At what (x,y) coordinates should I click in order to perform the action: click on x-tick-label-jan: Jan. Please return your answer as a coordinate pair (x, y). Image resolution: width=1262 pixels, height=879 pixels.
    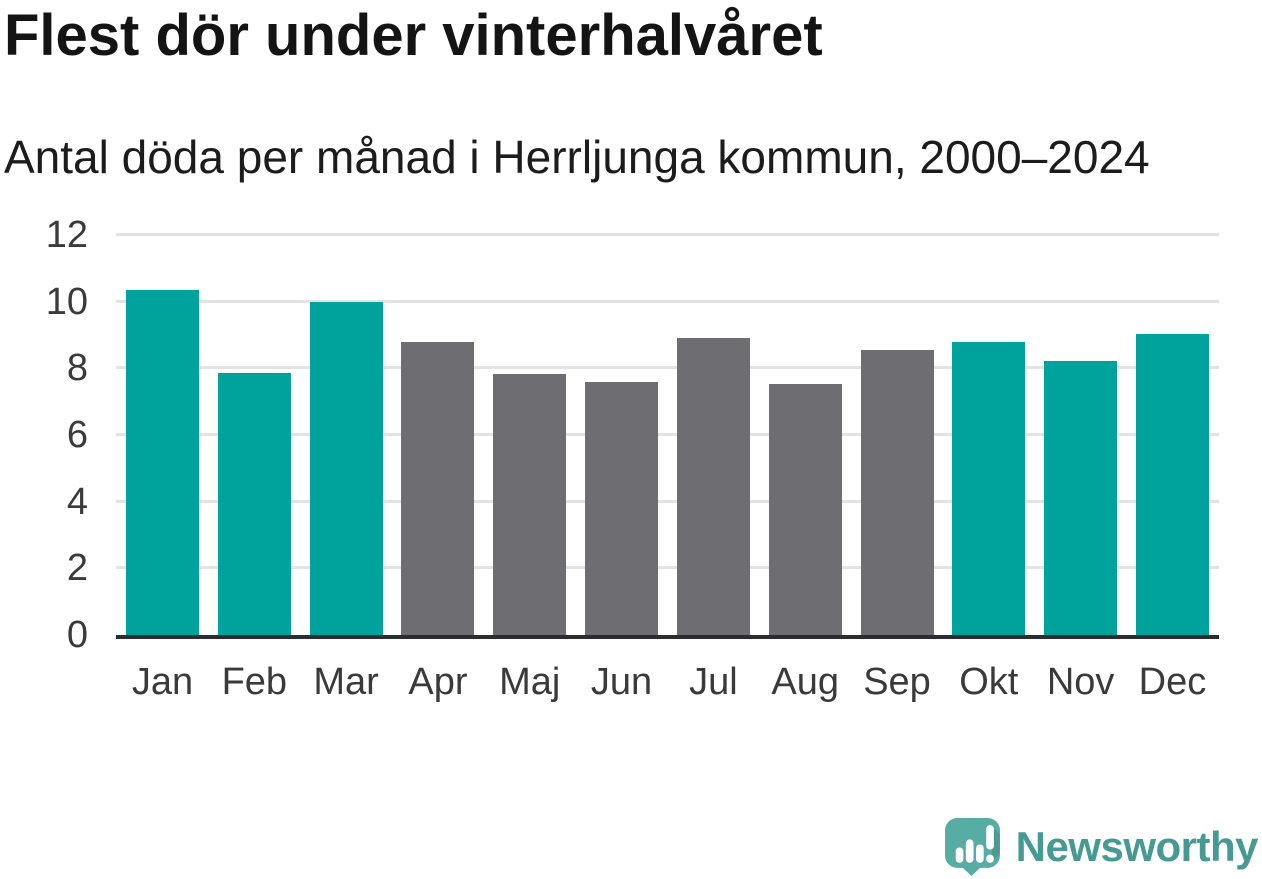
    Looking at the image, I should click on (162, 682).